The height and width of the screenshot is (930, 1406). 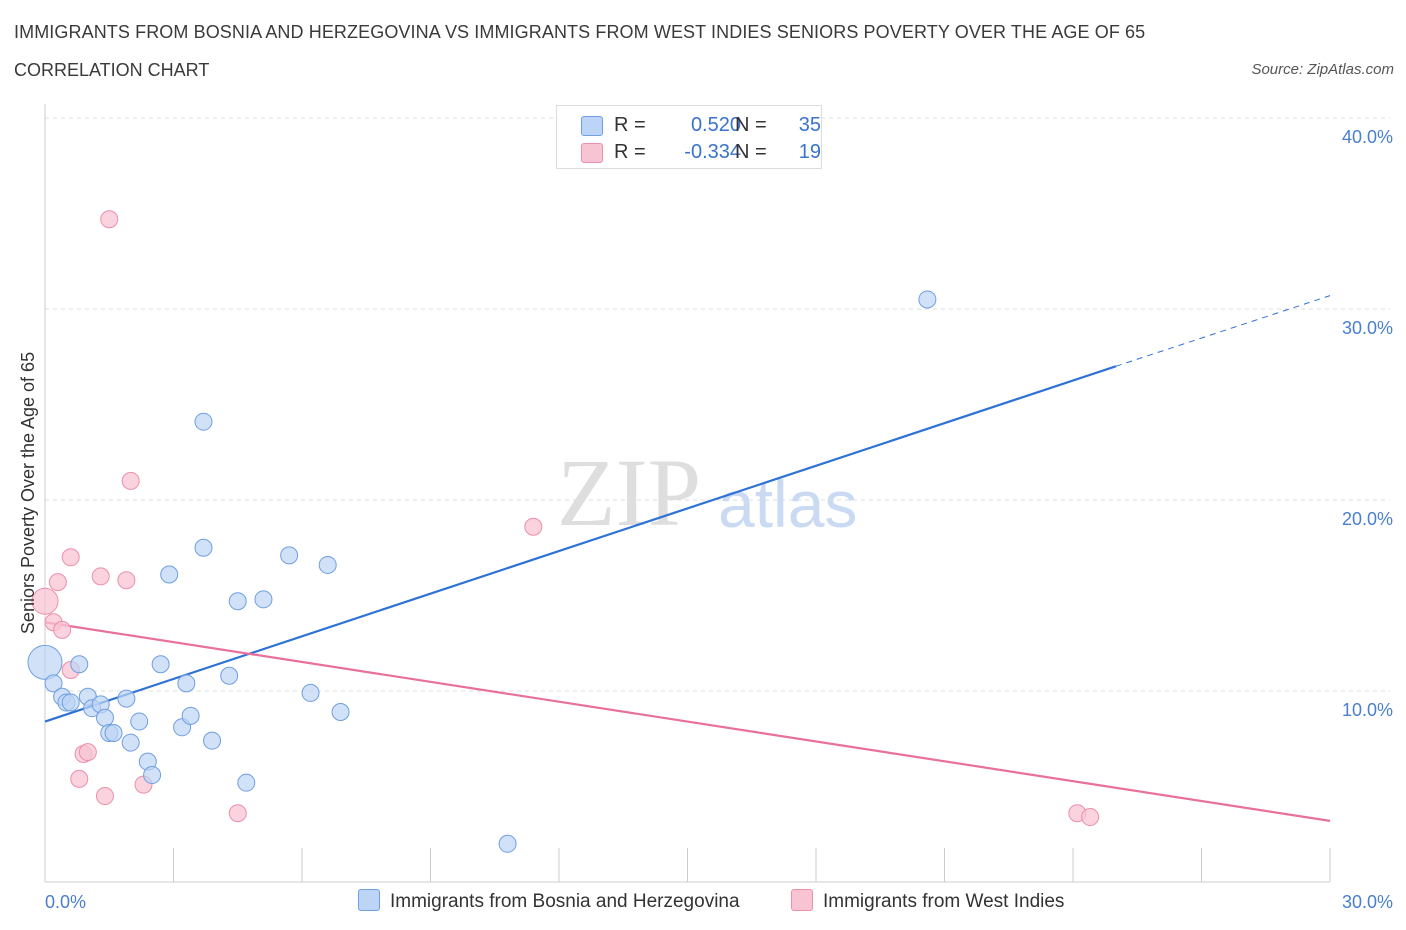 I want to click on legend-r-value: -0.334, so click(x=712, y=152).